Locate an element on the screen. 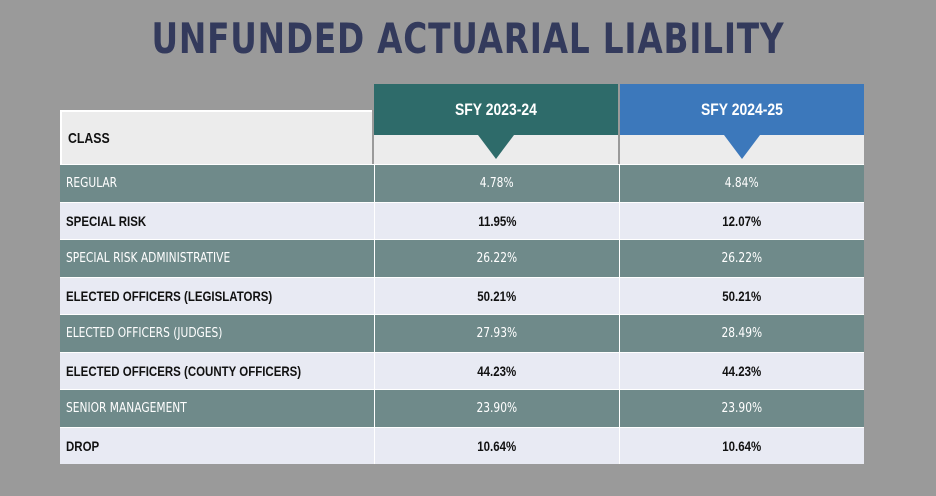 This screenshot has height=496, width=936. sfy-2023-24-cell: 27.93% is located at coordinates (496, 333).